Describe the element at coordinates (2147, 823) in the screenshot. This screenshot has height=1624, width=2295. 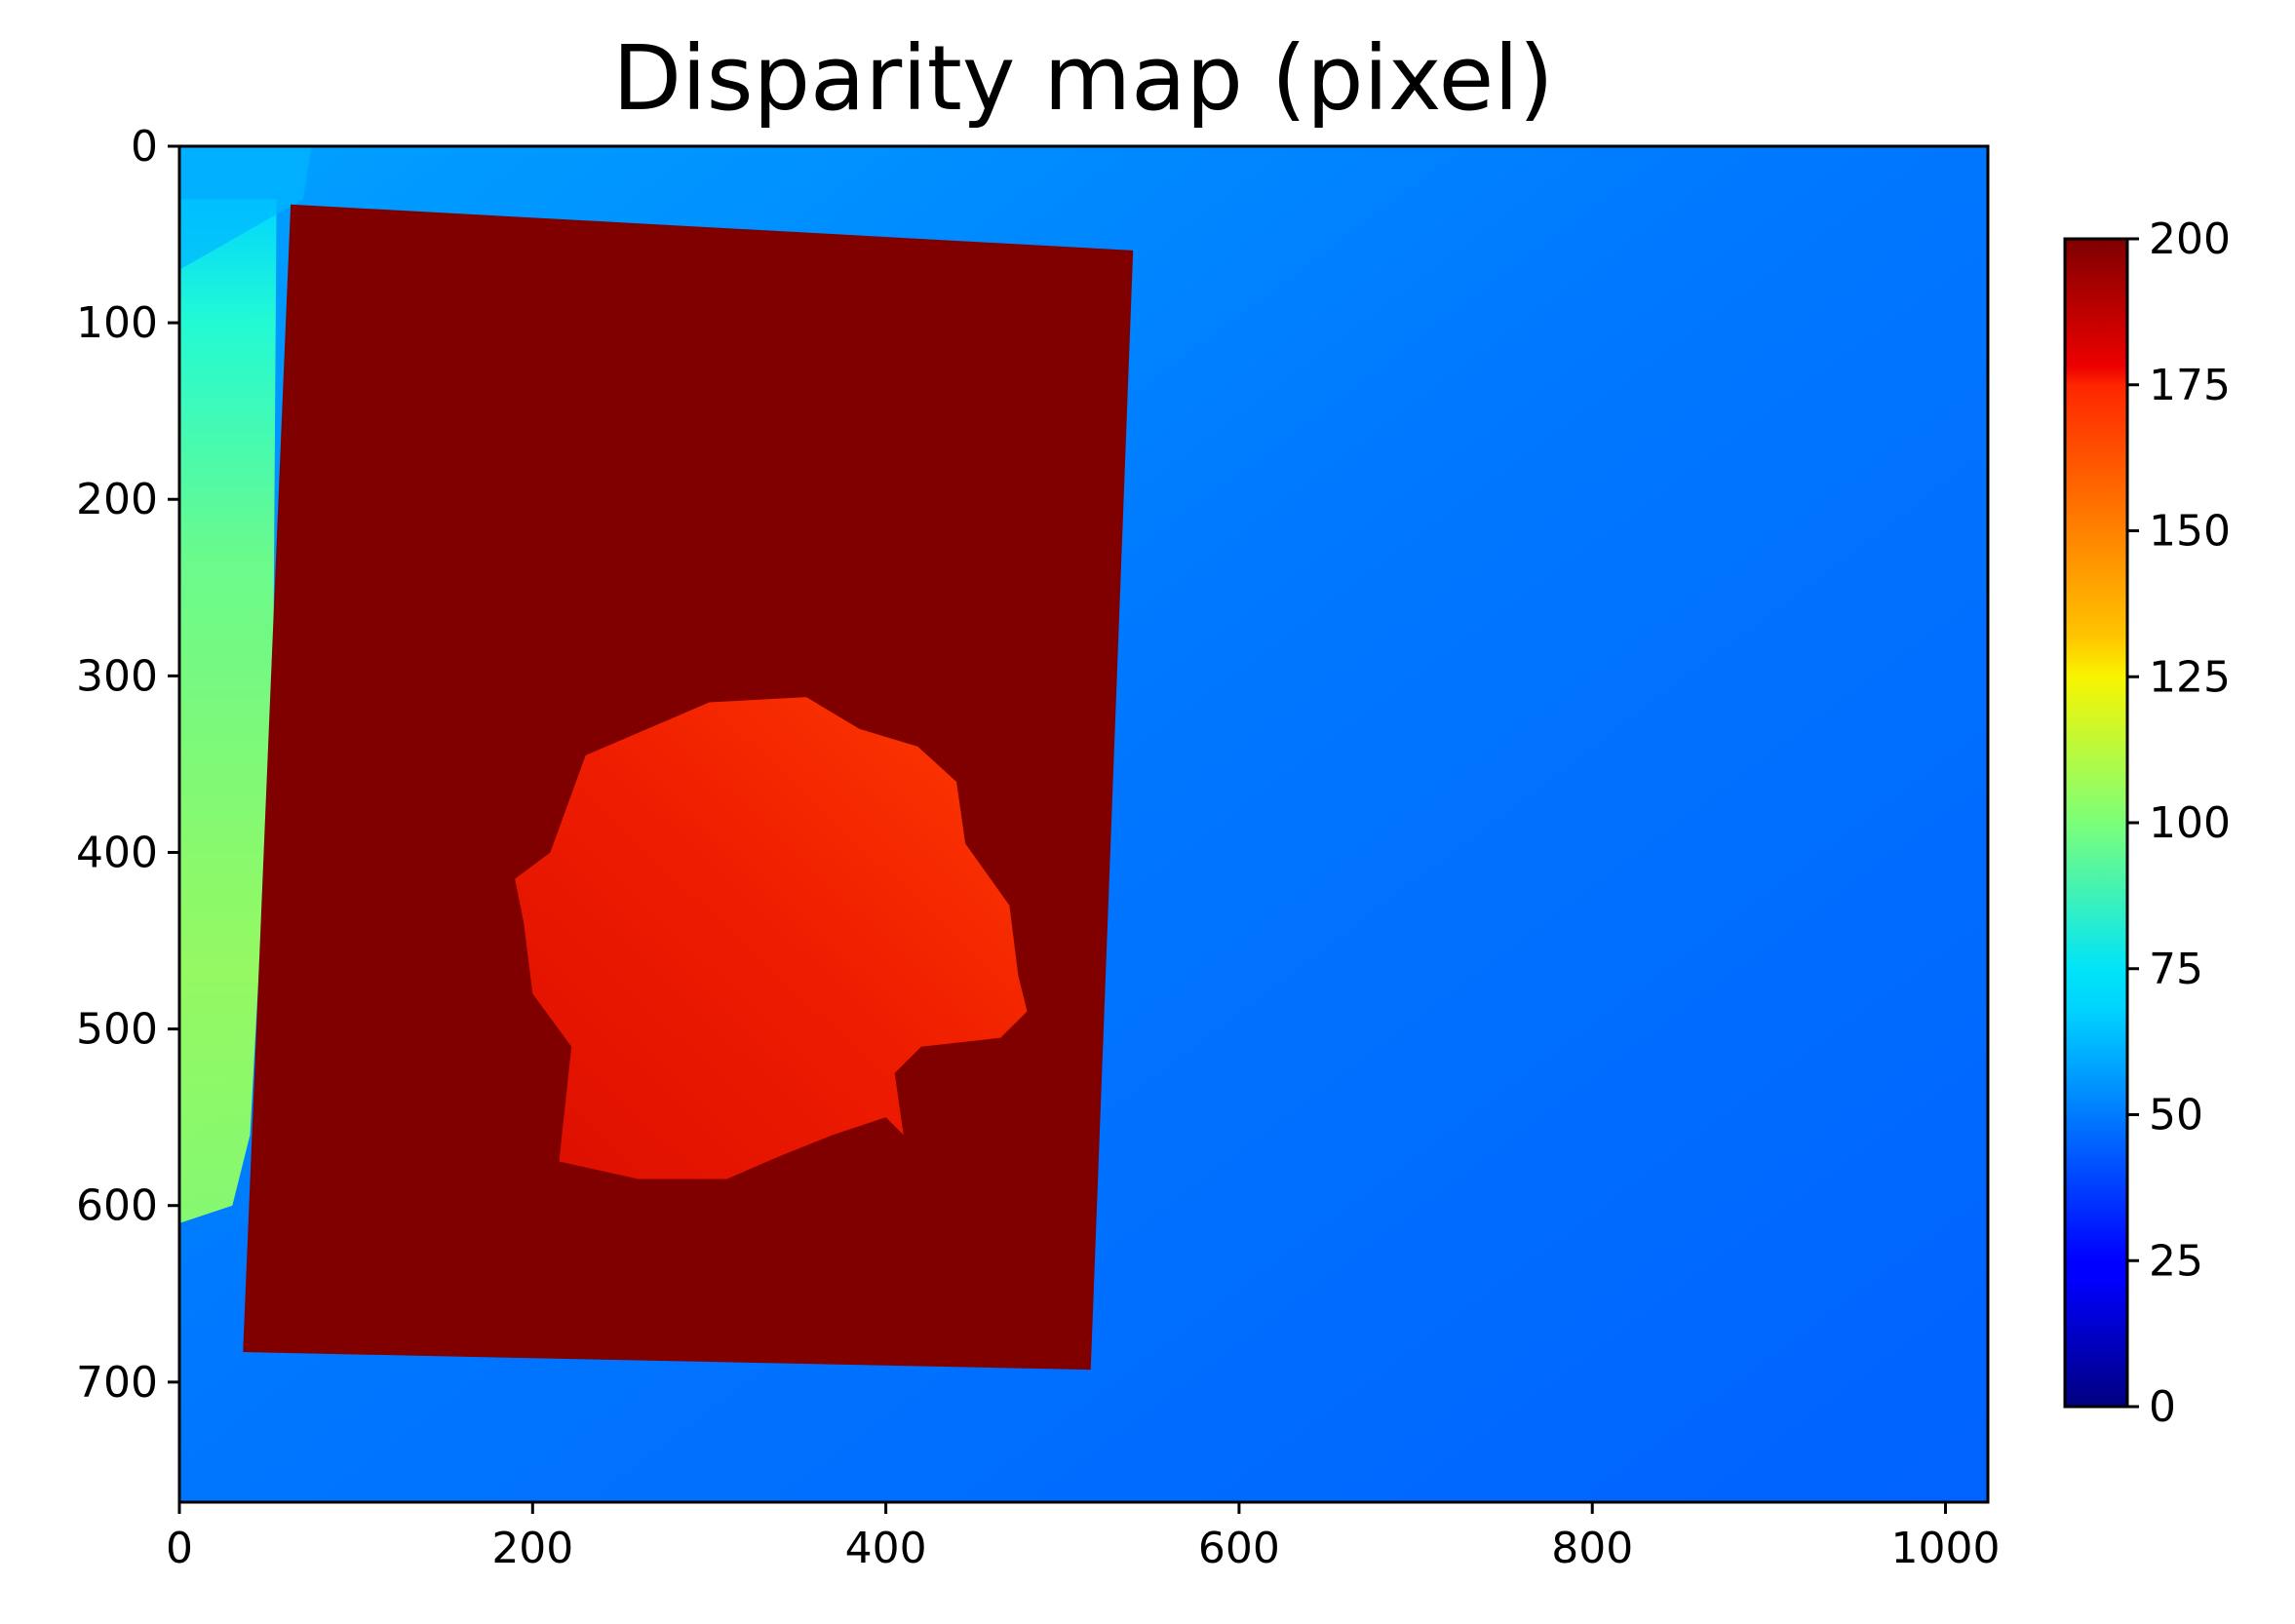
I see `colorbar: 0 25 50 75 100 125 150 175 200` at that location.